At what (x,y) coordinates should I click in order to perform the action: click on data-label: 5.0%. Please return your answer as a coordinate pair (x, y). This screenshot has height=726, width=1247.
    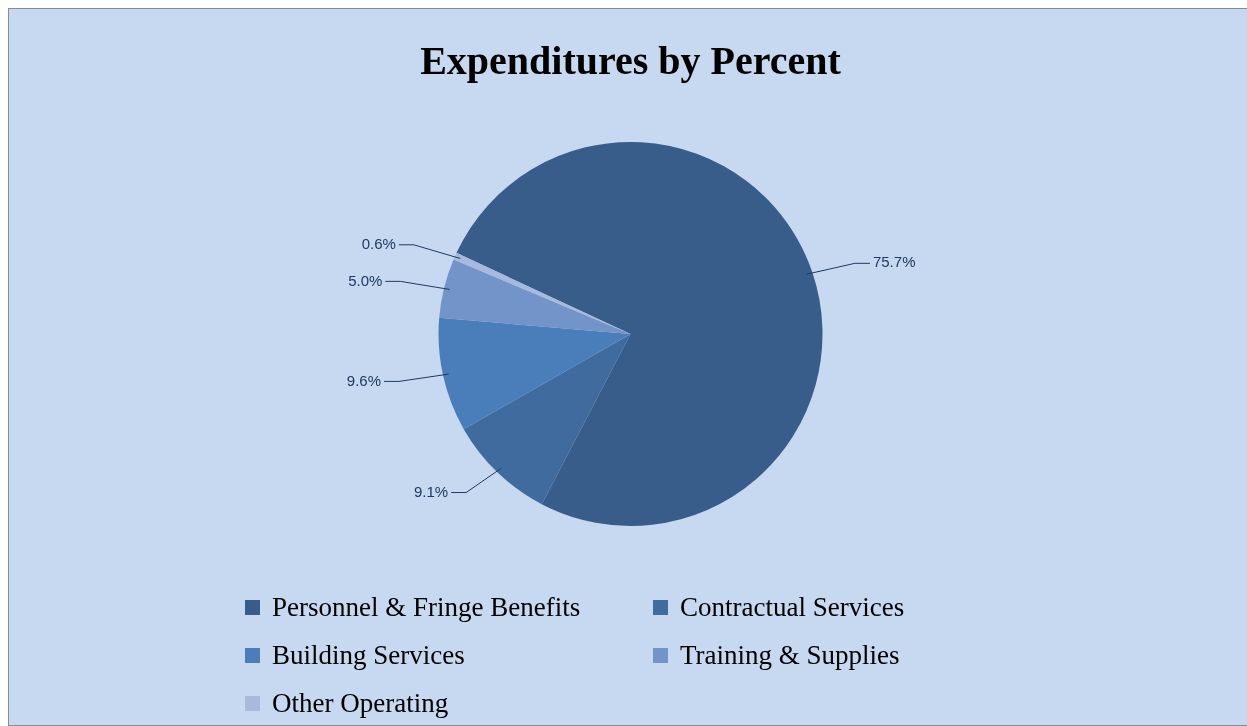
    Looking at the image, I should click on (365, 280).